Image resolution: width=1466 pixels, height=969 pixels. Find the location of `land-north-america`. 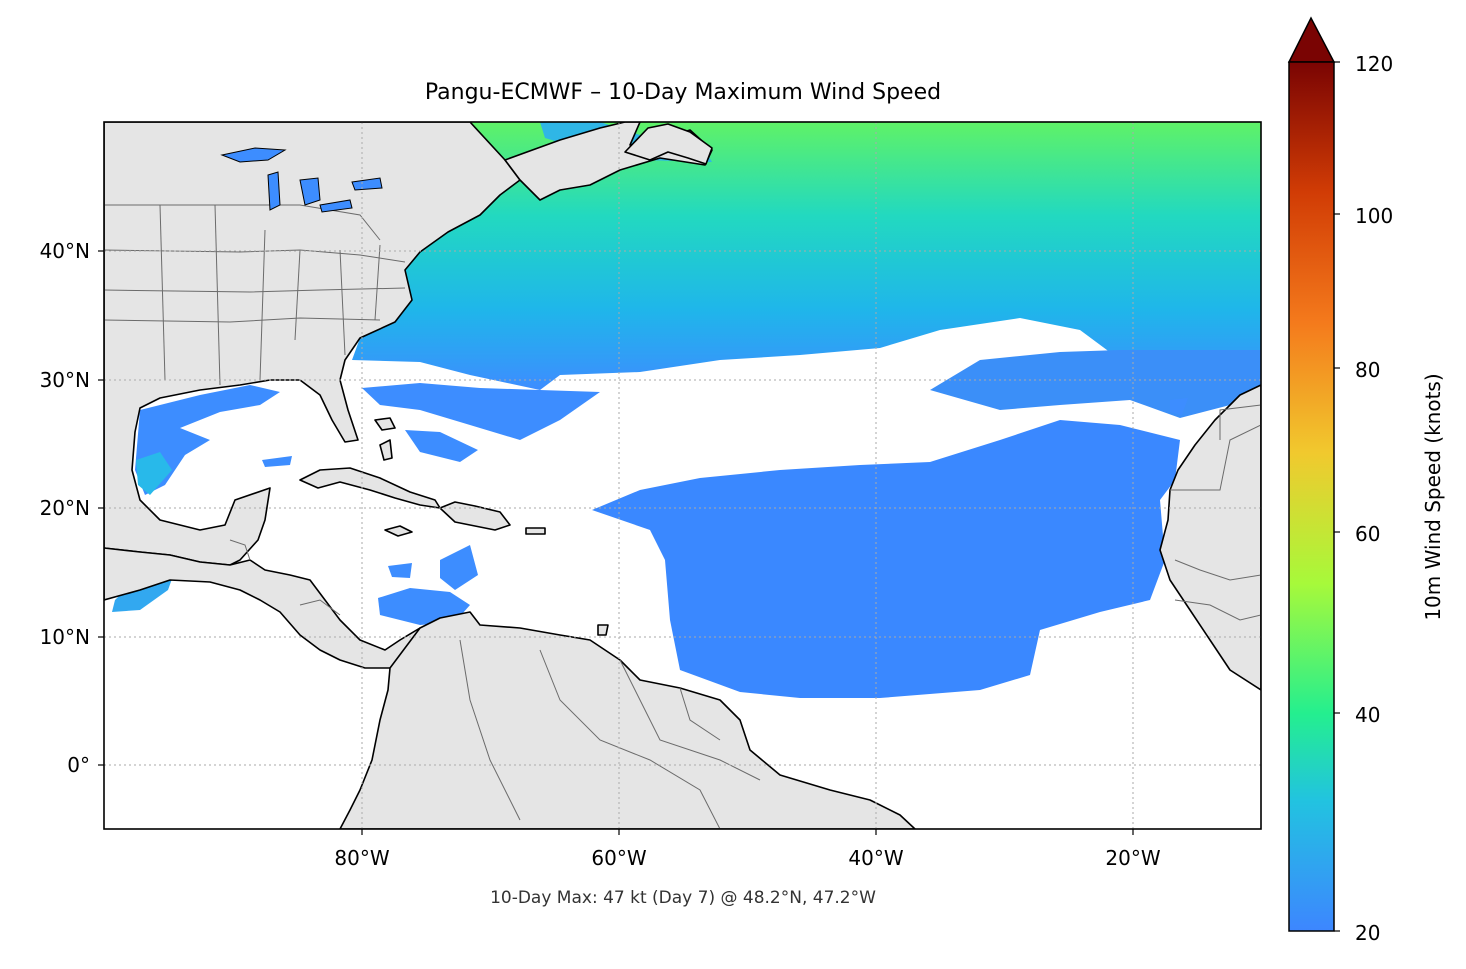

land-north-america is located at coordinates (312, 344).